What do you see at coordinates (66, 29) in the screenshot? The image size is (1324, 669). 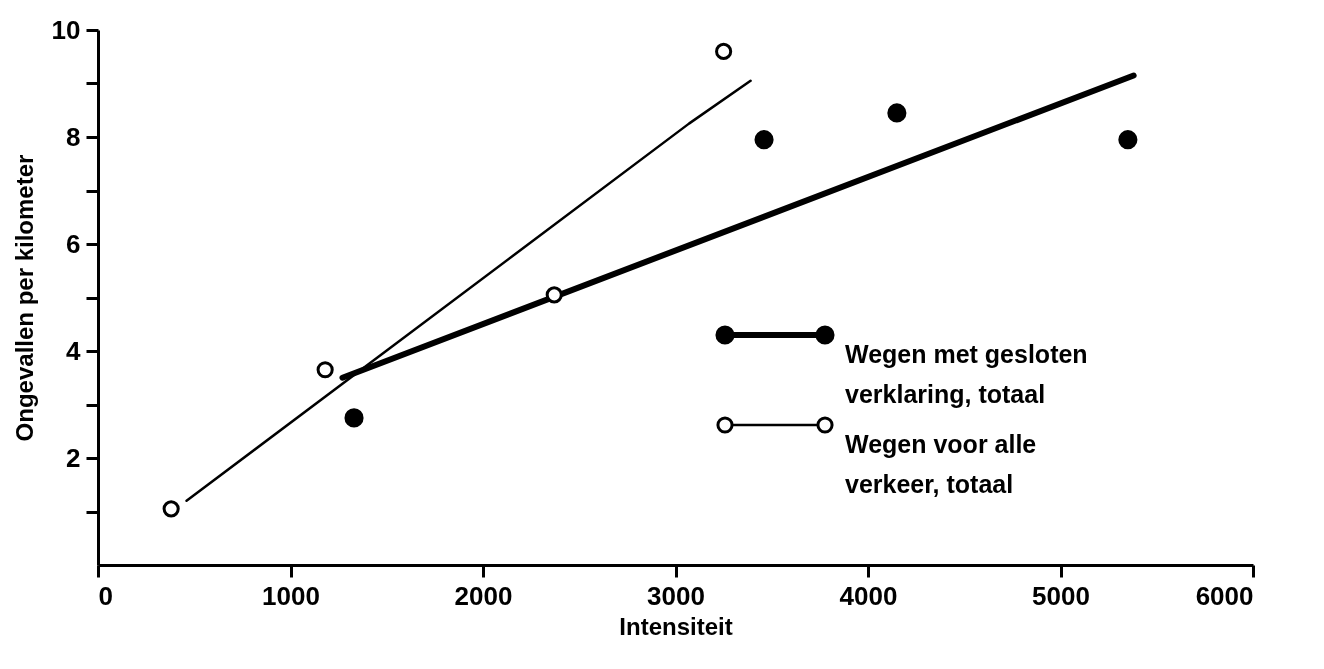 I see `y-tick-label: 10` at bounding box center [66, 29].